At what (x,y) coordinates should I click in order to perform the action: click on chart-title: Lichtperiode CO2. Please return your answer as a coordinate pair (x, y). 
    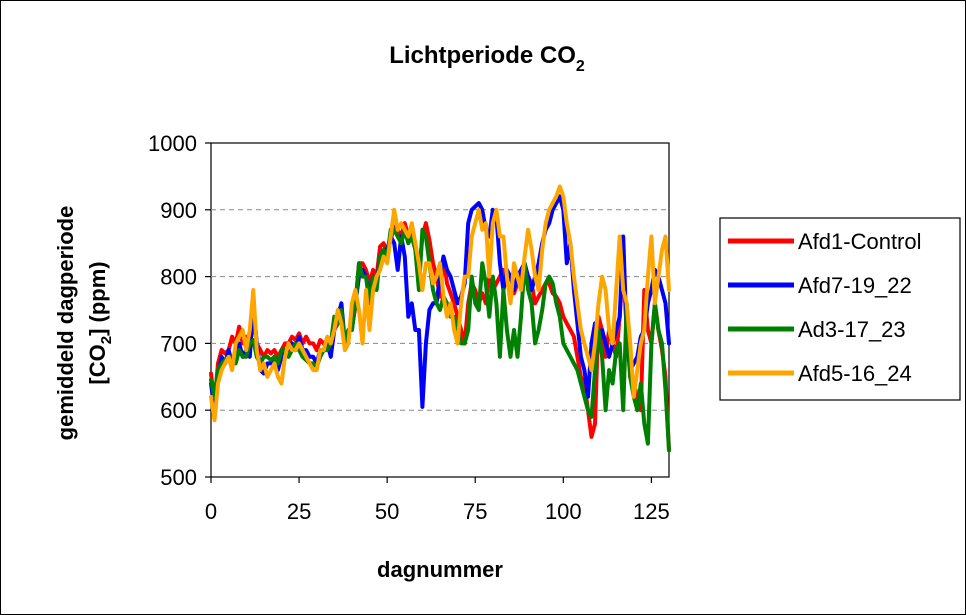
    Looking at the image, I should click on (487, 58).